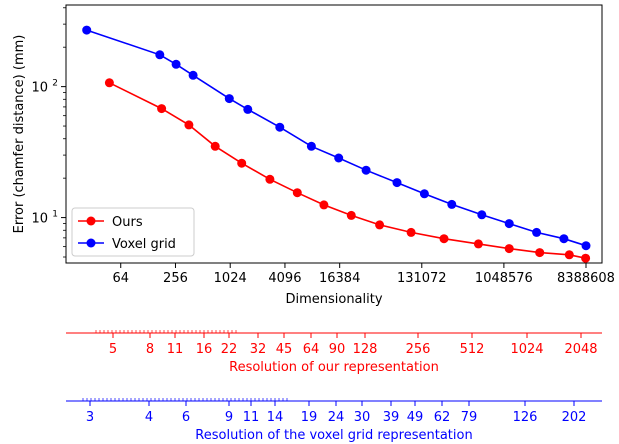  I want to click on x-axis-ticks: 64 256 1024 4096 16384 131072 1048576 8388608, so click(363, 274).